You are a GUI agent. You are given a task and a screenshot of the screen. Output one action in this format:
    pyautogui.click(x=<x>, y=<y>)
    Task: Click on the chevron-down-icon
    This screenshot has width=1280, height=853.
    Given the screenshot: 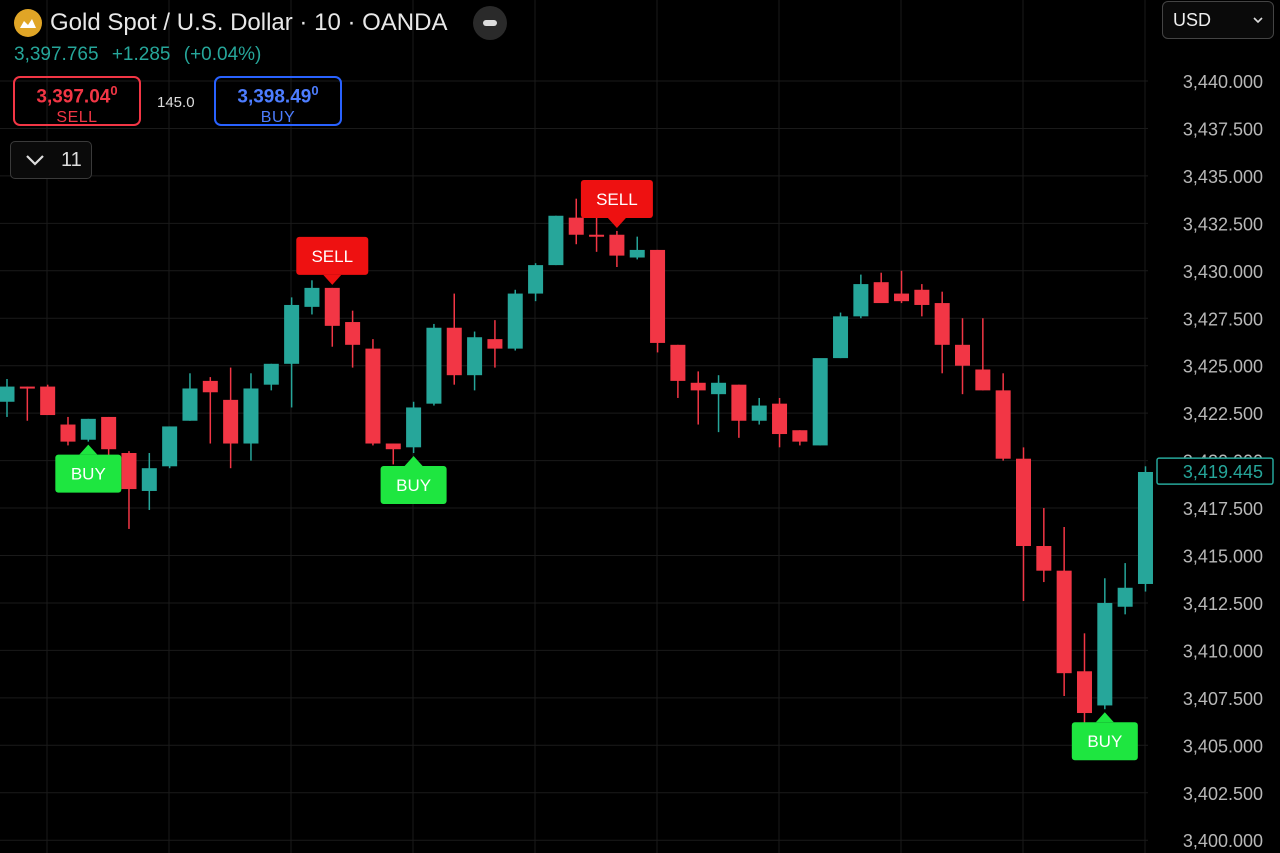 What is the action you would take?
    pyautogui.click(x=1258, y=20)
    